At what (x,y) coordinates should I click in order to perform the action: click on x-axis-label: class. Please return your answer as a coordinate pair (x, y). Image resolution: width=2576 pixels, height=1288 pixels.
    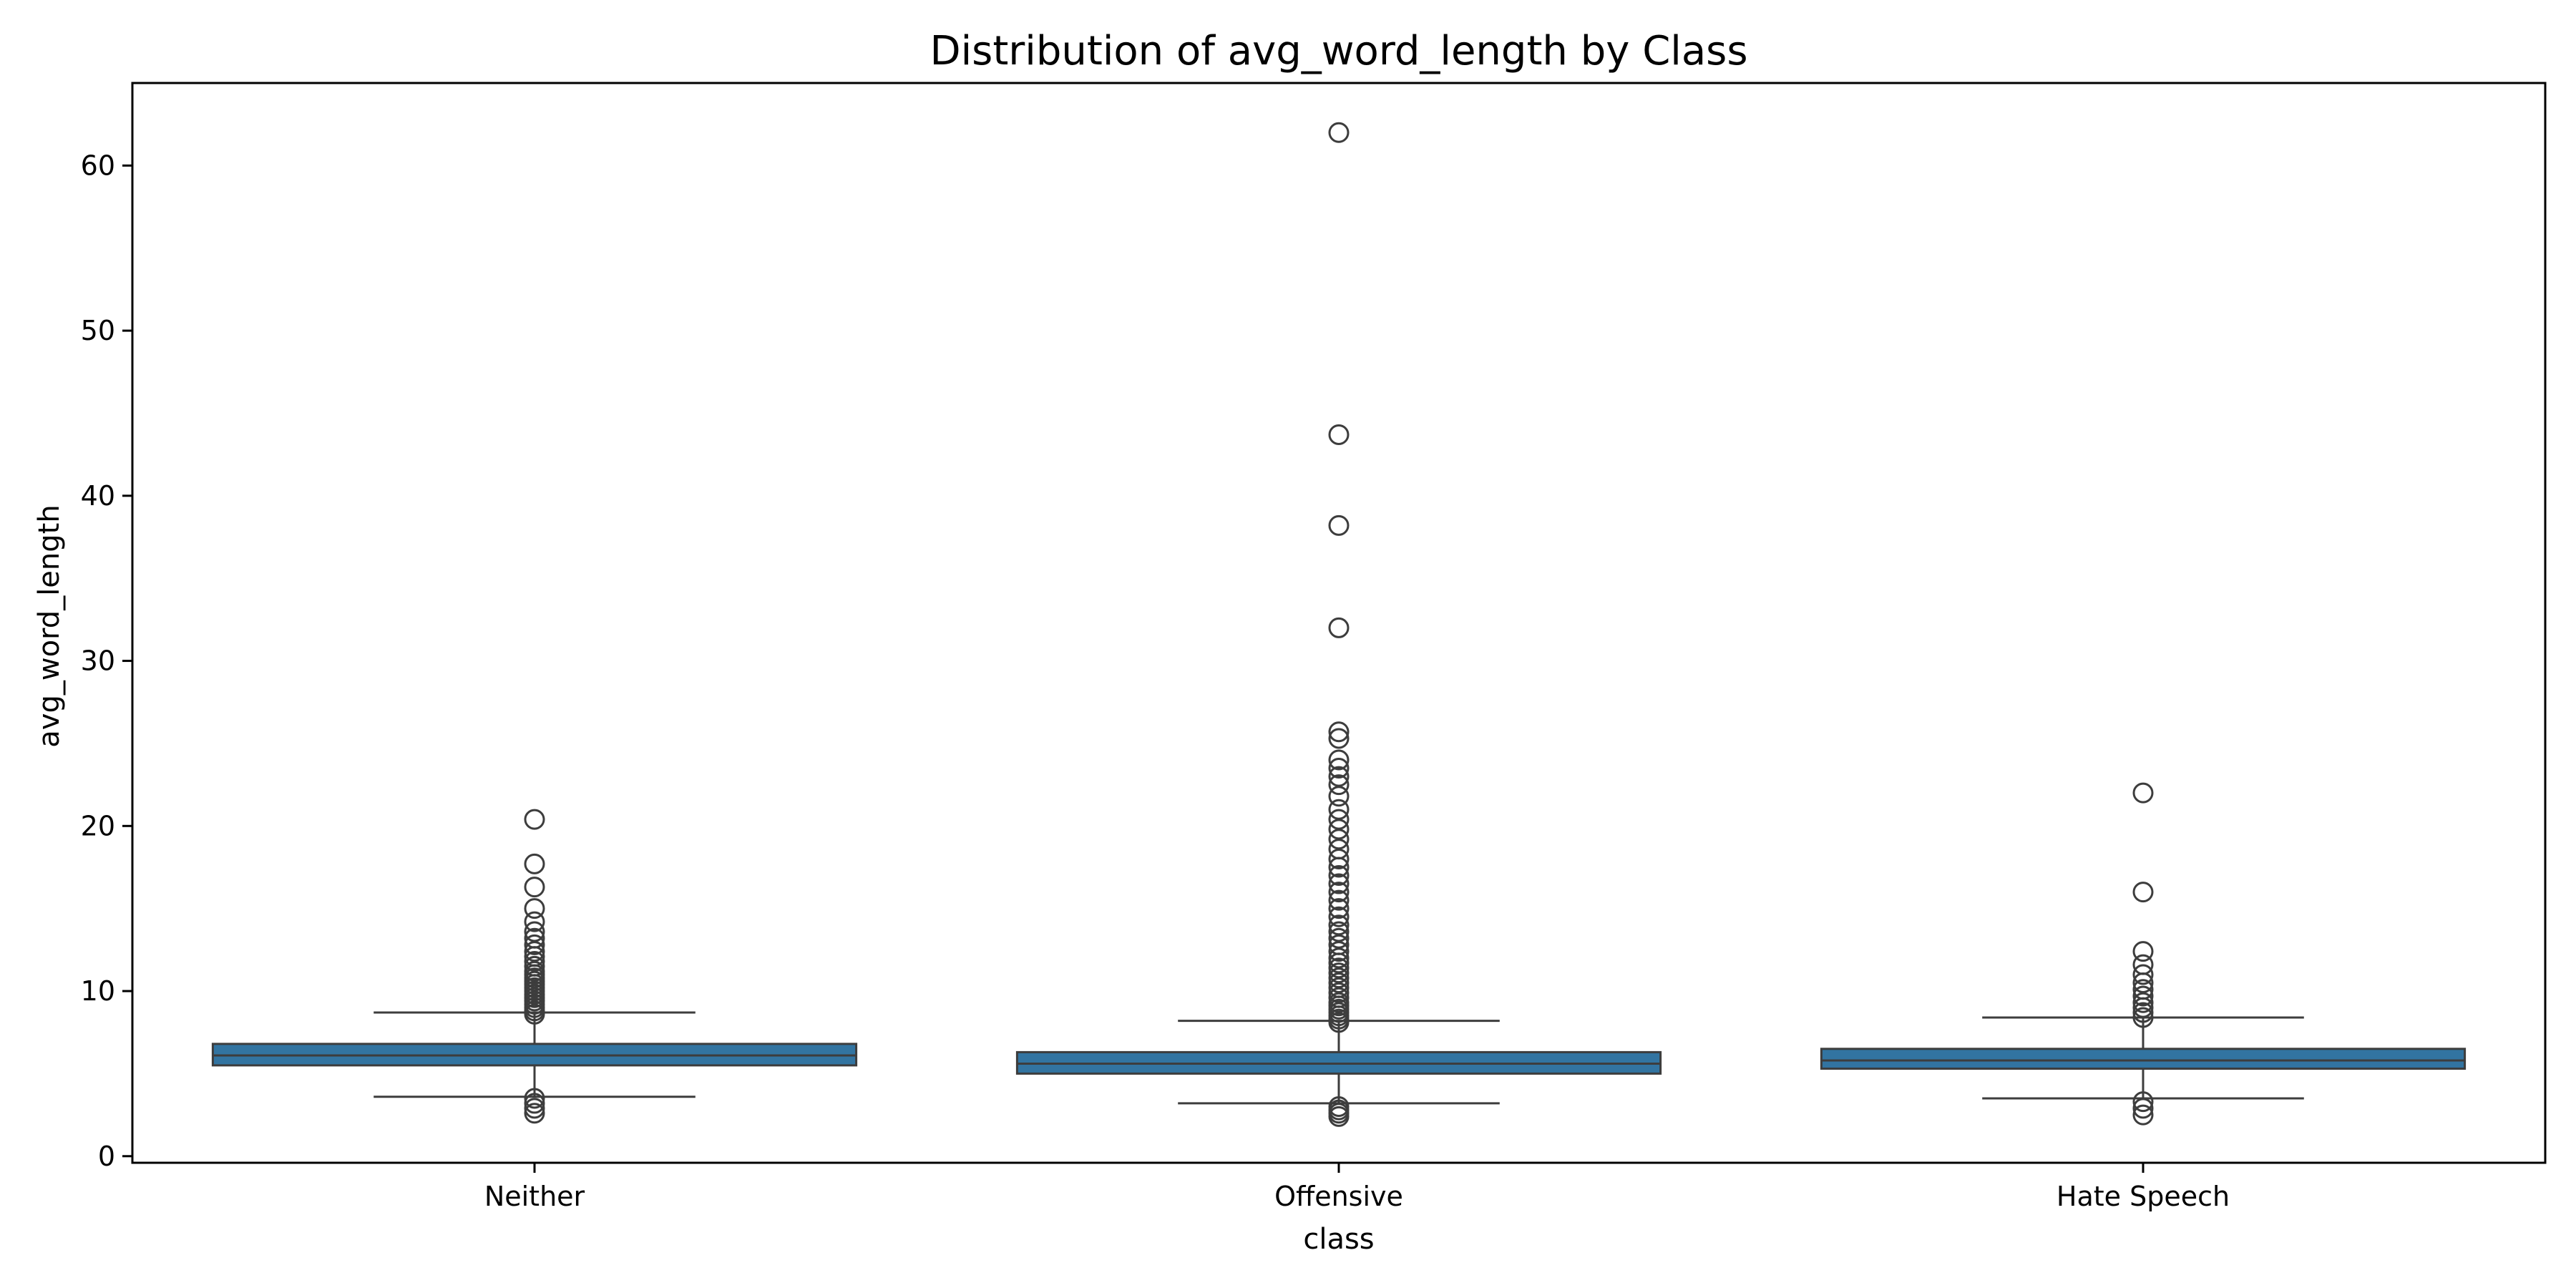
    Looking at the image, I should click on (1338, 1239).